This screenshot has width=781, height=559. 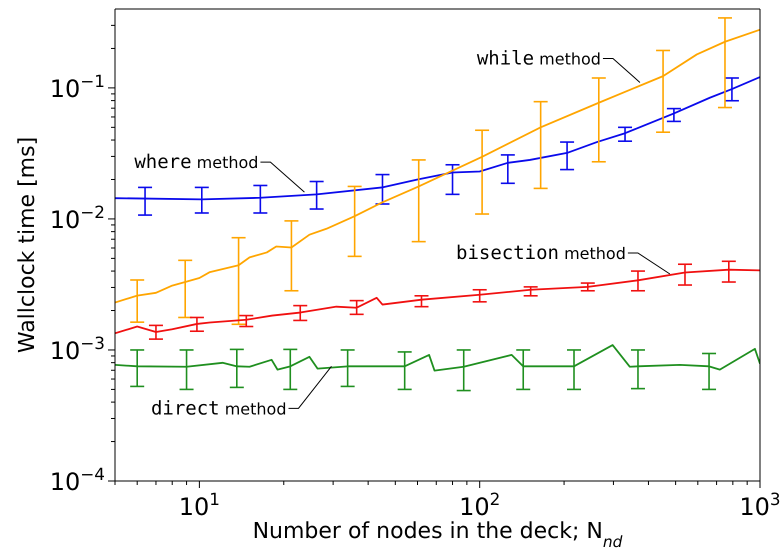 I want to click on annotation: where method, so click(x=196, y=162).